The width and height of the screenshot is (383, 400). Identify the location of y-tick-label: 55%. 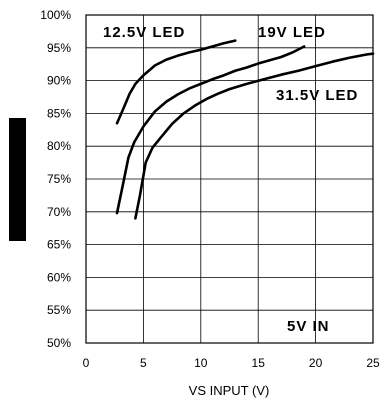
(59, 310).